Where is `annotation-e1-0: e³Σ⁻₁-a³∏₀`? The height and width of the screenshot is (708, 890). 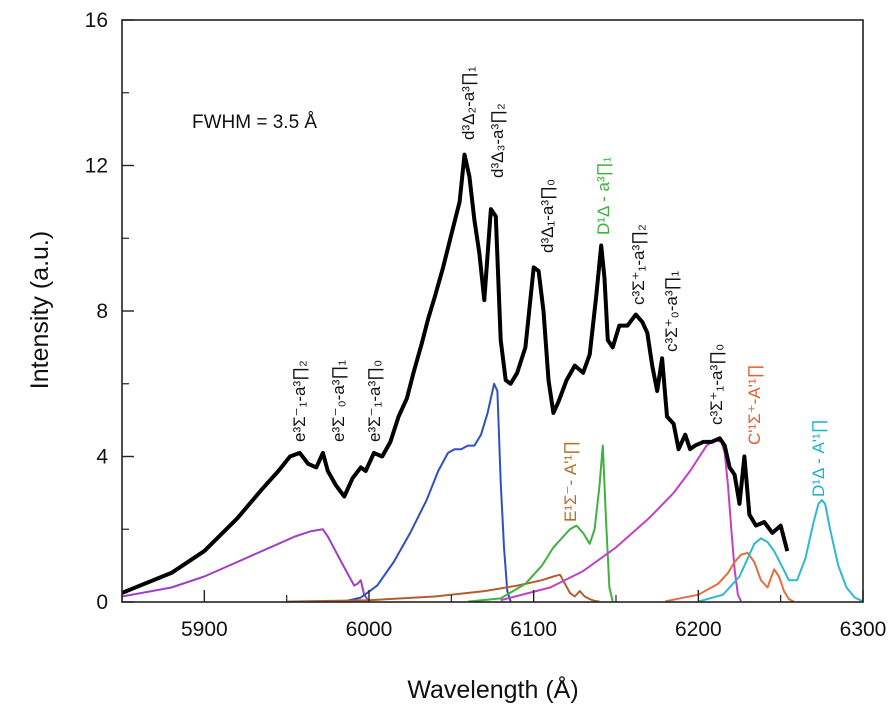
annotation-e1-0: e³Σ⁻₁-a³∏₀ is located at coordinates (374, 401).